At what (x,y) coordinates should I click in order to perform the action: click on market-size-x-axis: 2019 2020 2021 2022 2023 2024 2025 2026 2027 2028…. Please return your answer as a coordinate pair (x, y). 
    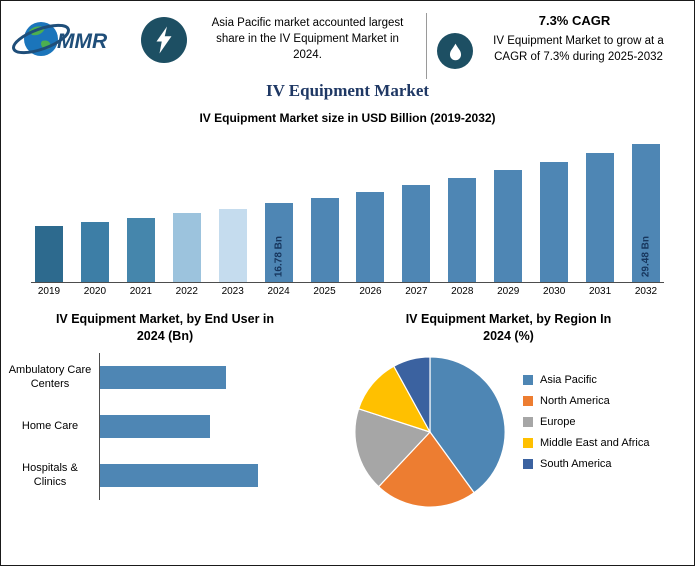
    Looking at the image, I should click on (347, 291).